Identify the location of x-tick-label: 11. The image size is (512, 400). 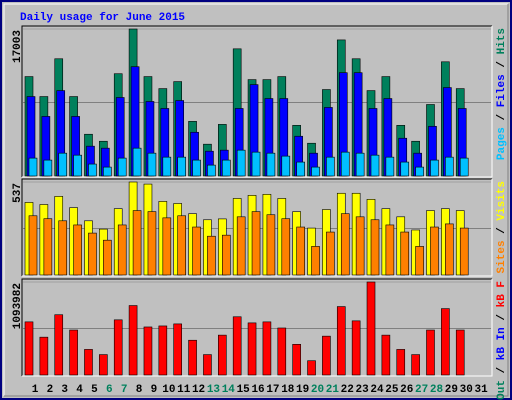
(184, 390).